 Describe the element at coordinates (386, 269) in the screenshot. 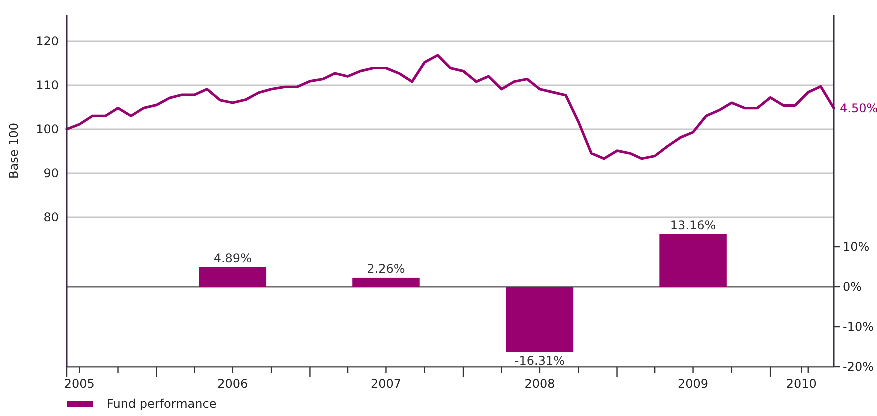

I see `data-label: 2.26%` at that location.